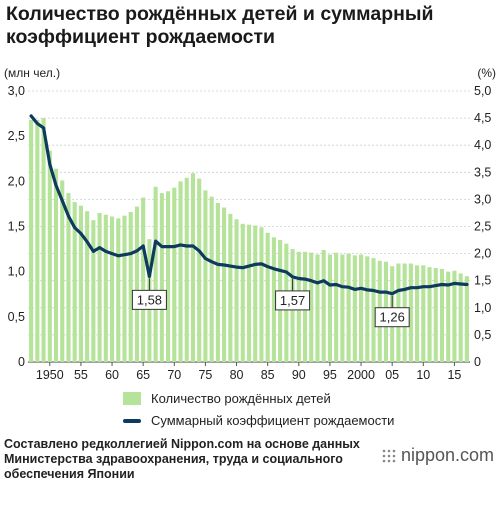 The height and width of the screenshot is (508, 500). Describe the element at coordinates (482, 254) in the screenshot. I see `y-right-tick-label: 2,0` at that location.